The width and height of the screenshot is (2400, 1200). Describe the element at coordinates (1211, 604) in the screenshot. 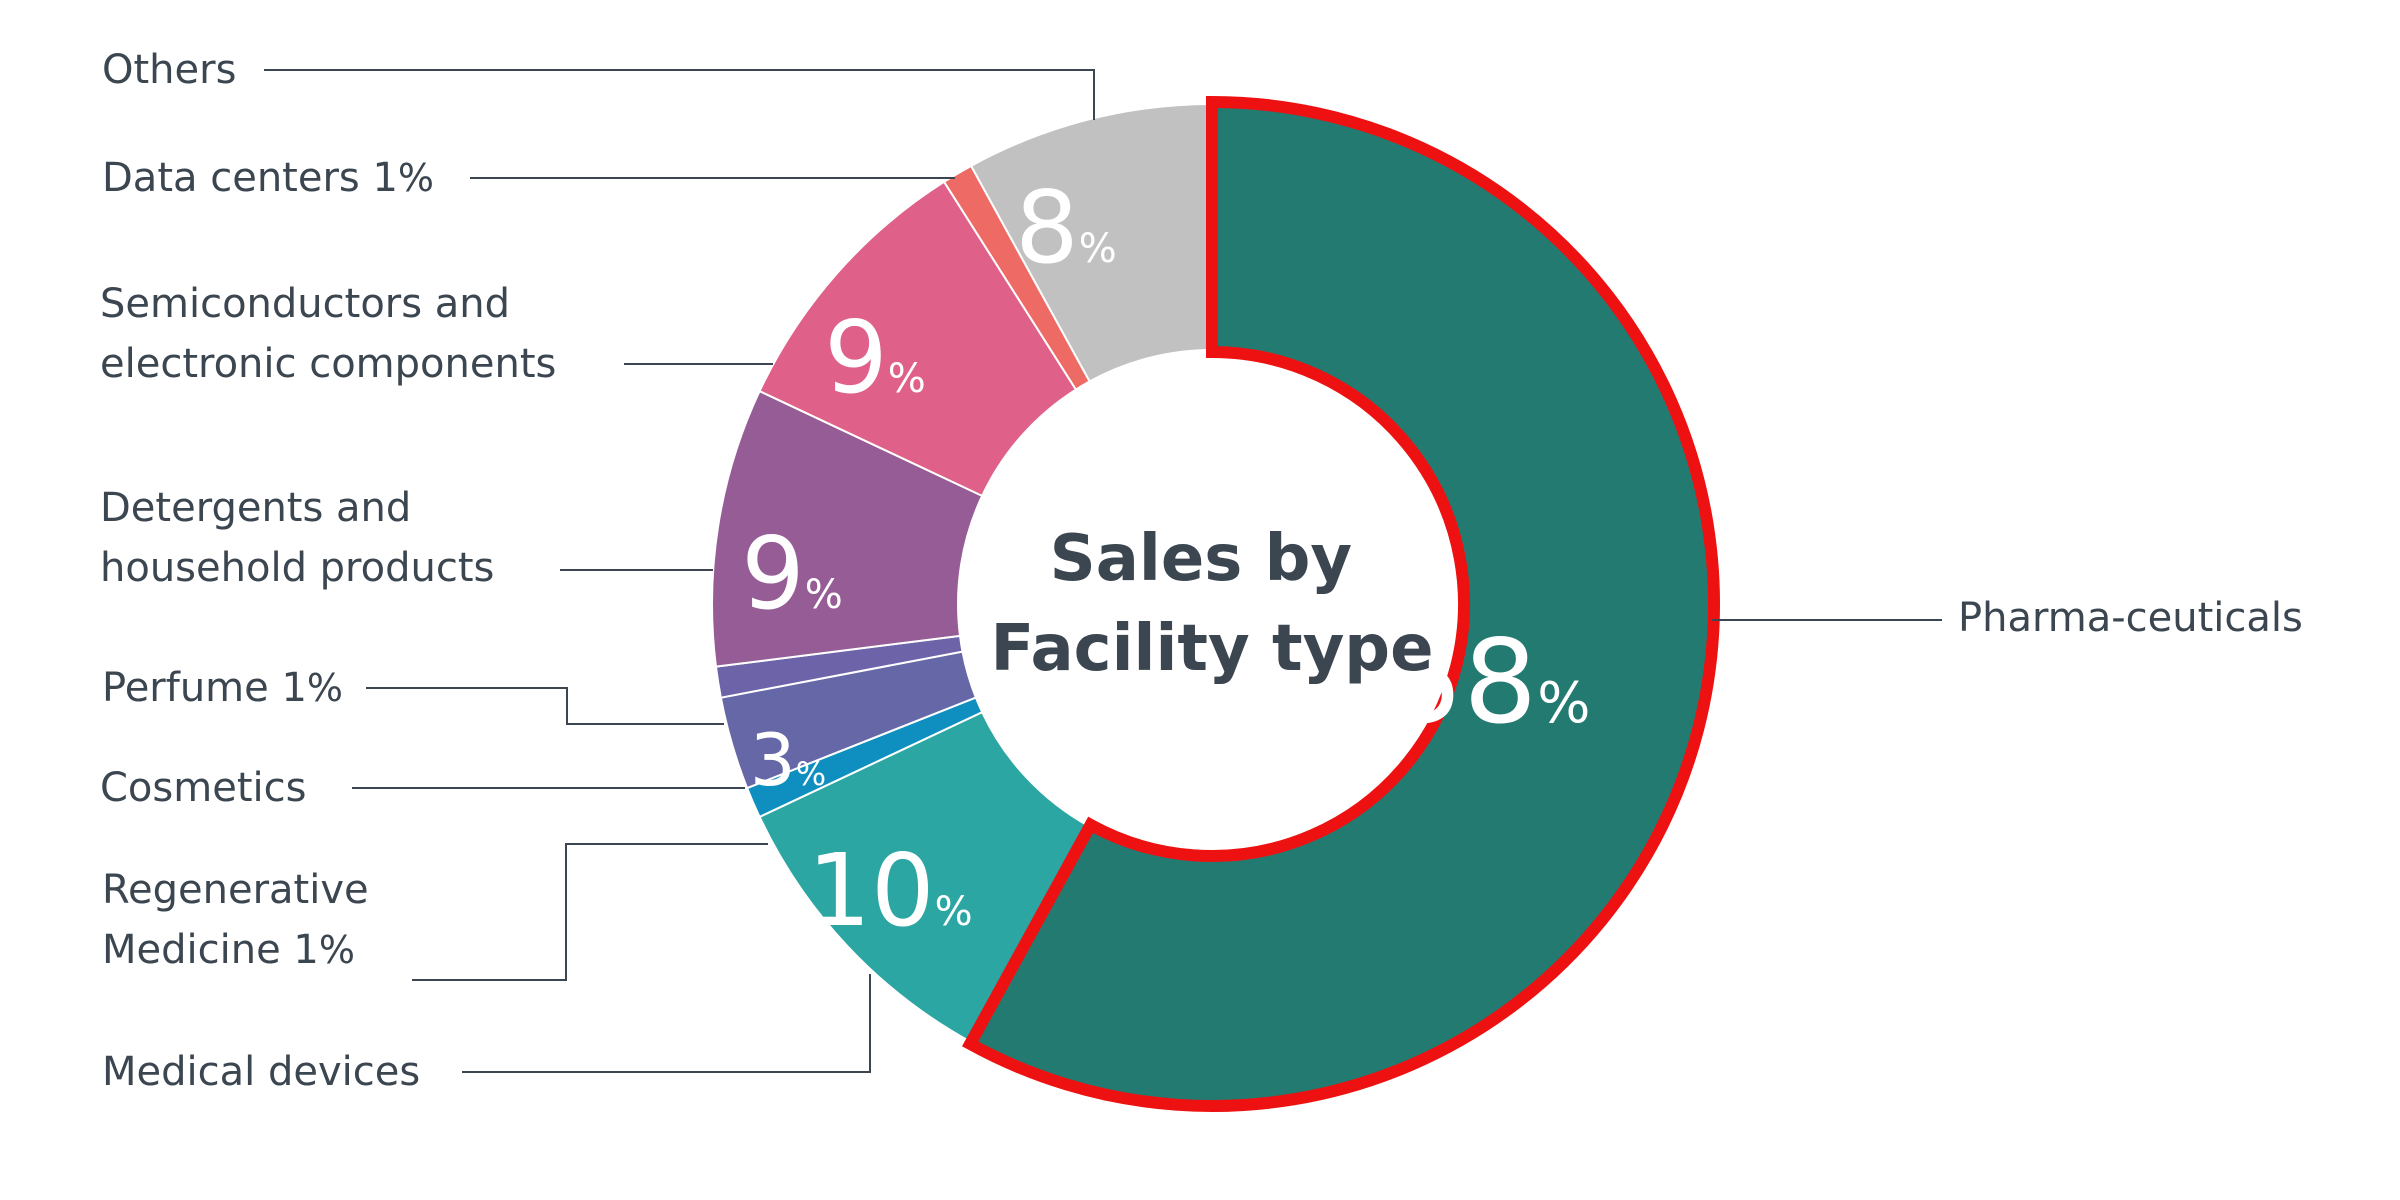

I see `center-title: Sales by Facility type` at that location.